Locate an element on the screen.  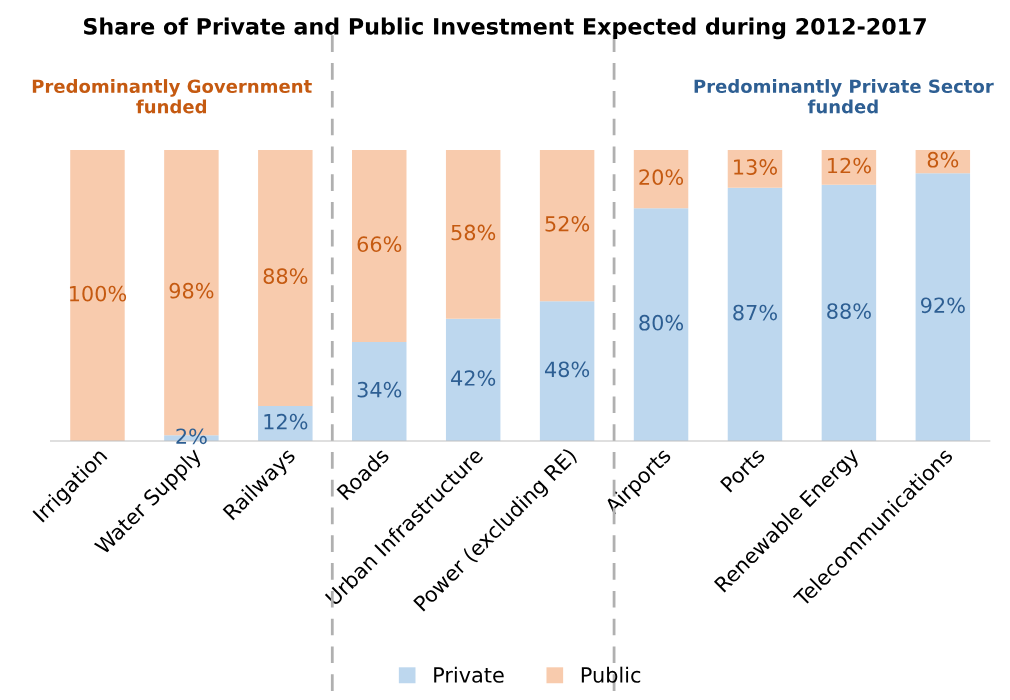
chart-title: Share of Private and Public Investment Expected during 2012-2017 is located at coordinates (504, 28).